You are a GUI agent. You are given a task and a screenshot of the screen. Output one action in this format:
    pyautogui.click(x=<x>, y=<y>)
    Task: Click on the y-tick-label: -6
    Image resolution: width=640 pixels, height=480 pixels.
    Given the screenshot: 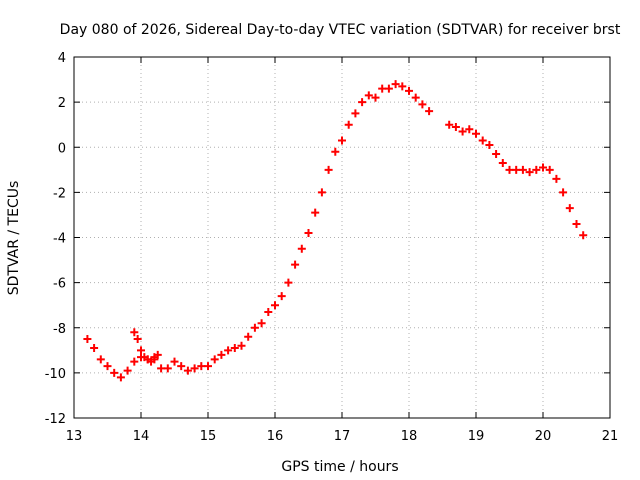 What is the action you would take?
    pyautogui.click(x=59, y=284)
    